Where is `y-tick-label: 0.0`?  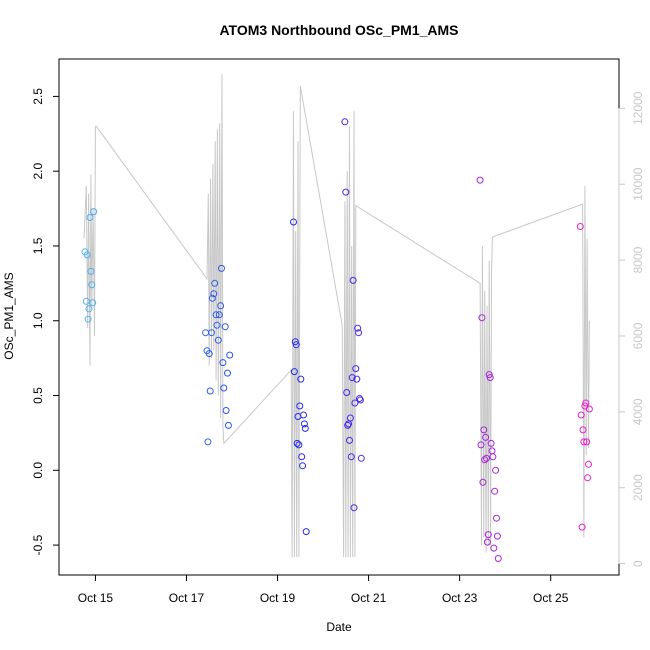 y-tick-label: 0.0 is located at coordinates (38, 470).